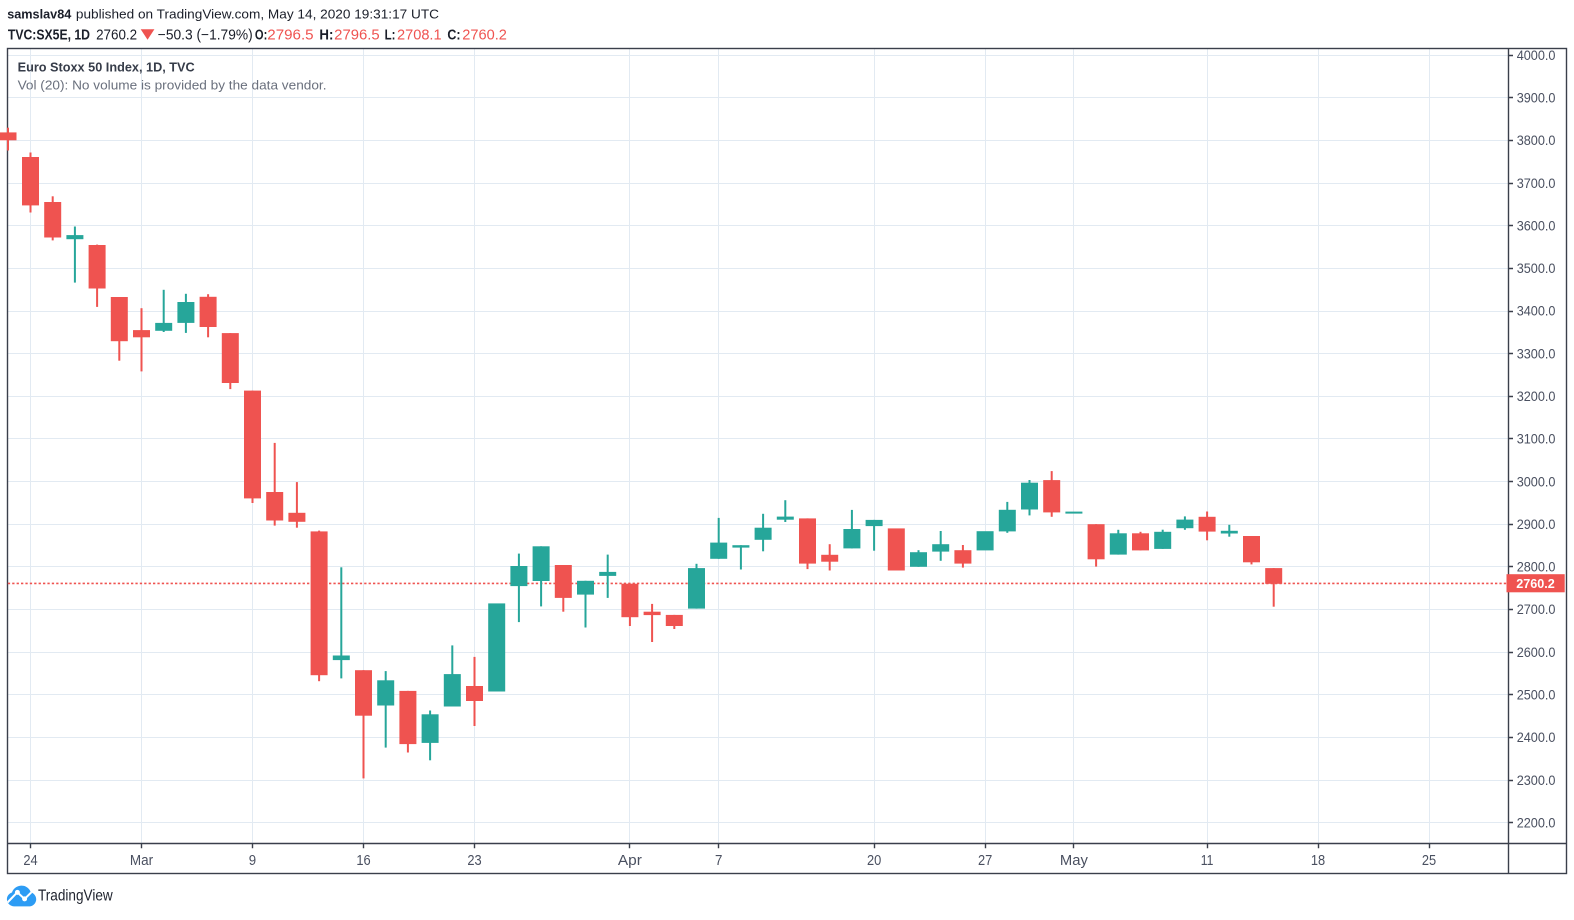 This screenshot has height=920, width=1574. Describe the element at coordinates (390, 35) in the screenshot. I see `svg-text: L:` at that location.